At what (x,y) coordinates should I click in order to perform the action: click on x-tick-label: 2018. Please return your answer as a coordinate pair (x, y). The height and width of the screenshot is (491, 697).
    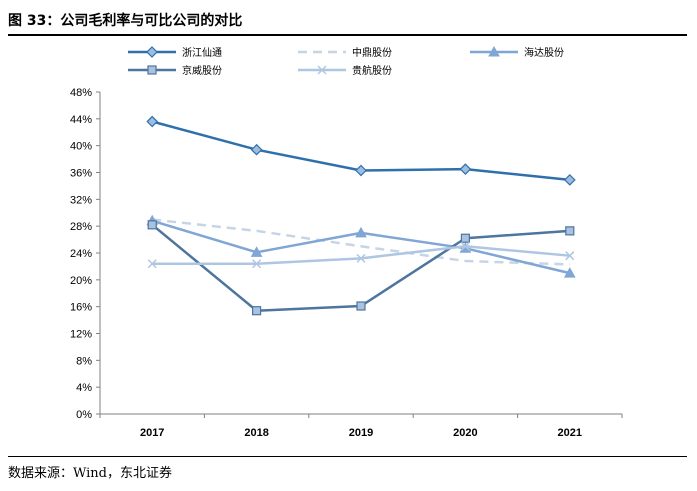
    Looking at the image, I should click on (256, 433).